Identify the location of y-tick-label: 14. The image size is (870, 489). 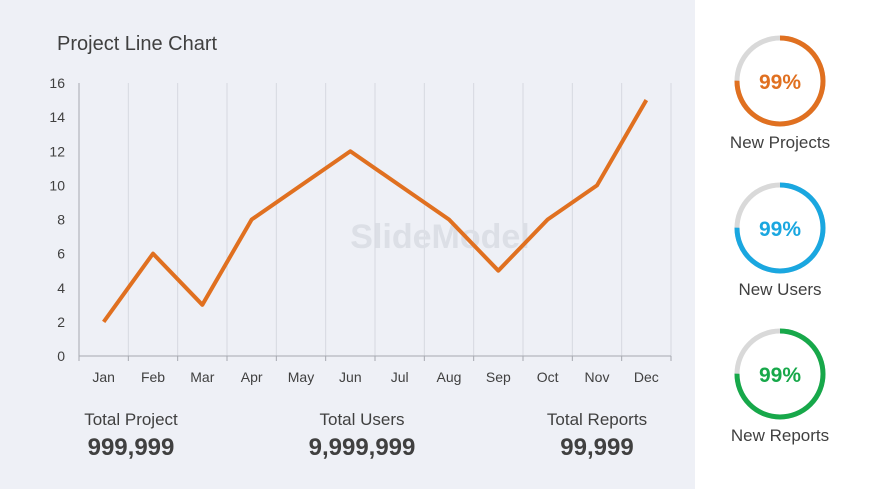
(57, 117).